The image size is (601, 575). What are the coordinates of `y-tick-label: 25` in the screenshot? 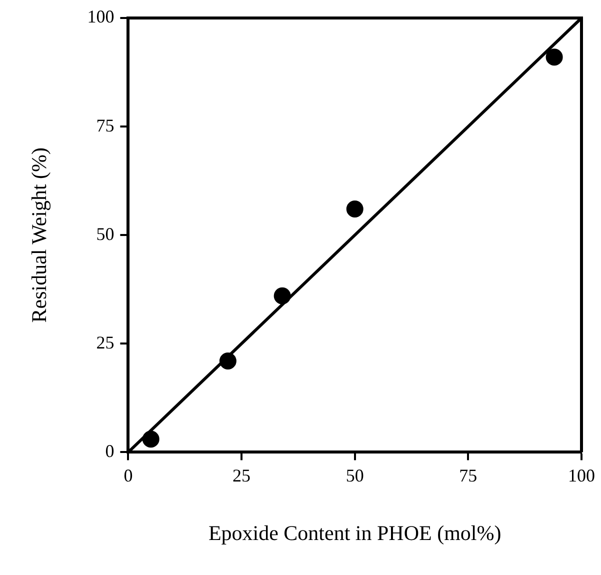 It's located at (105, 342).